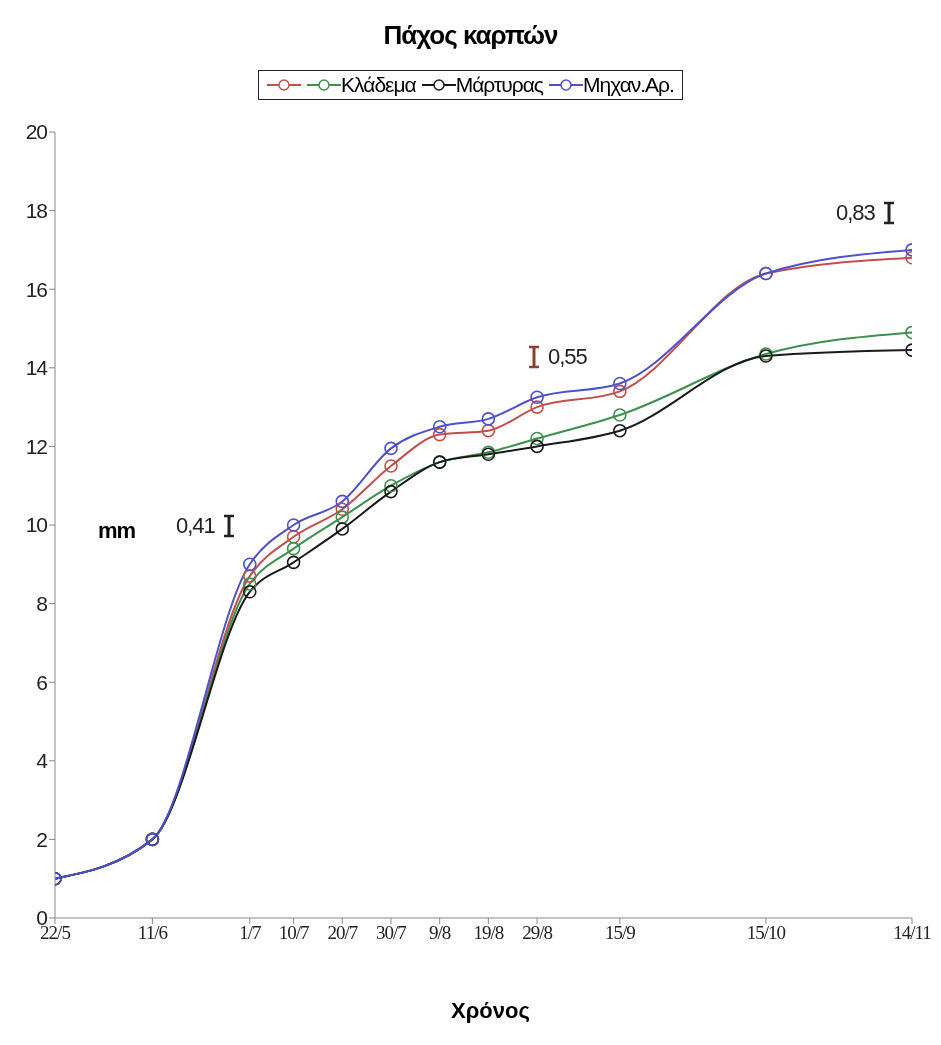  What do you see at coordinates (42, 604) in the screenshot?
I see `y-tick-label: 8` at bounding box center [42, 604].